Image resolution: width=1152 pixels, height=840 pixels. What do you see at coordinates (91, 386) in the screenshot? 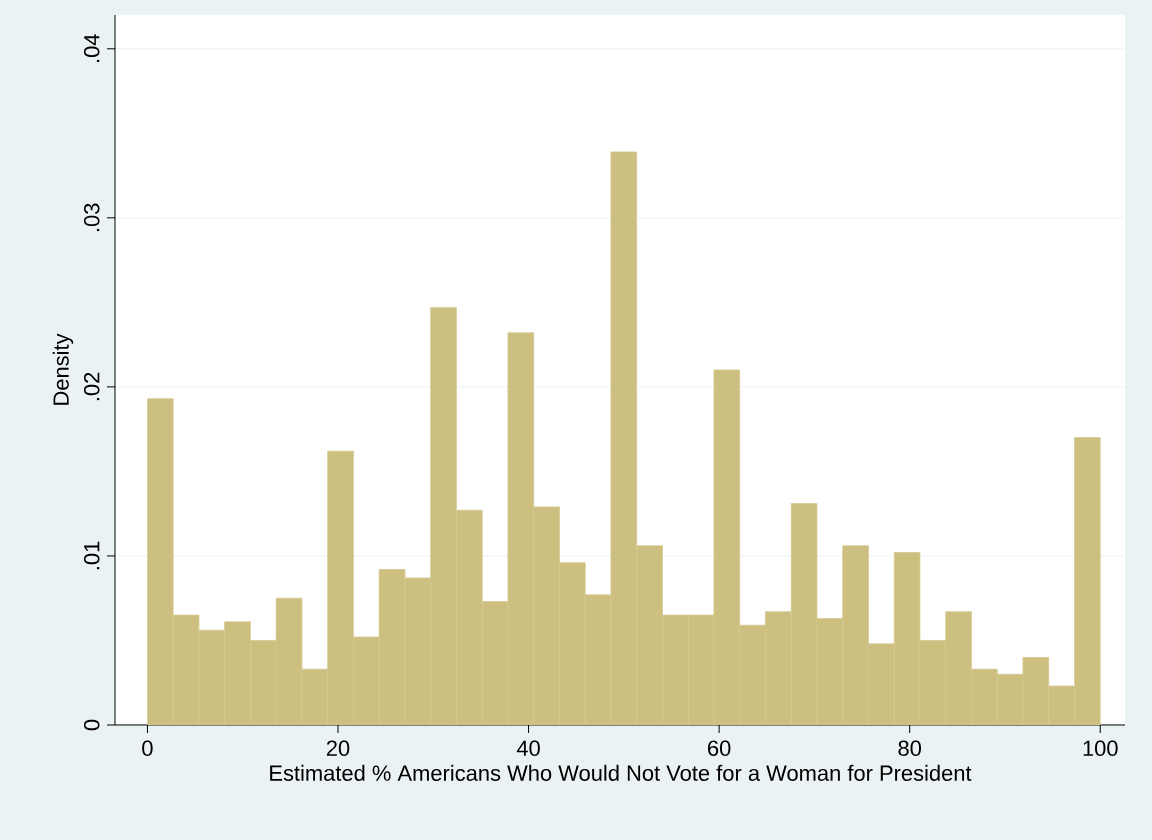
I see `y-tick-label: .02` at bounding box center [91, 386].